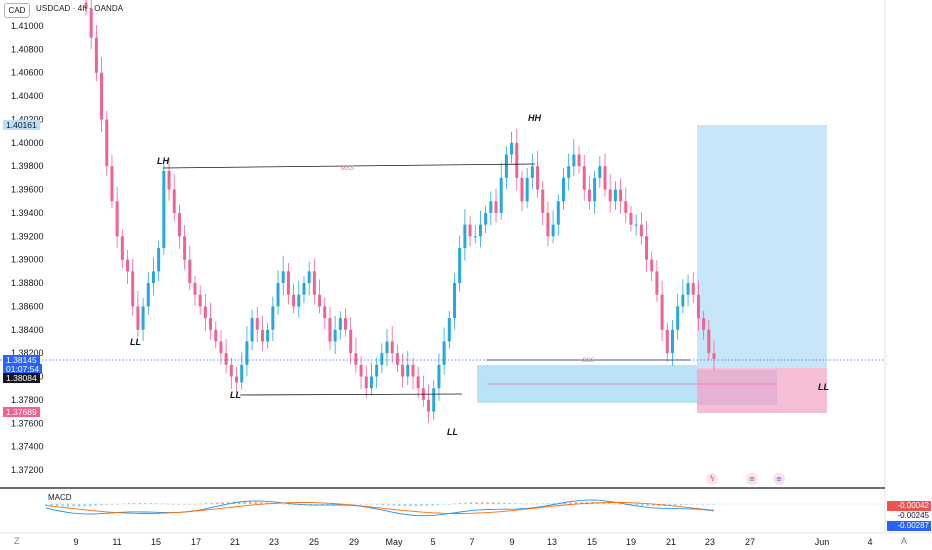 This screenshot has width=932, height=550. What do you see at coordinates (17, 541) in the screenshot?
I see `zoom-button: Z` at bounding box center [17, 541].